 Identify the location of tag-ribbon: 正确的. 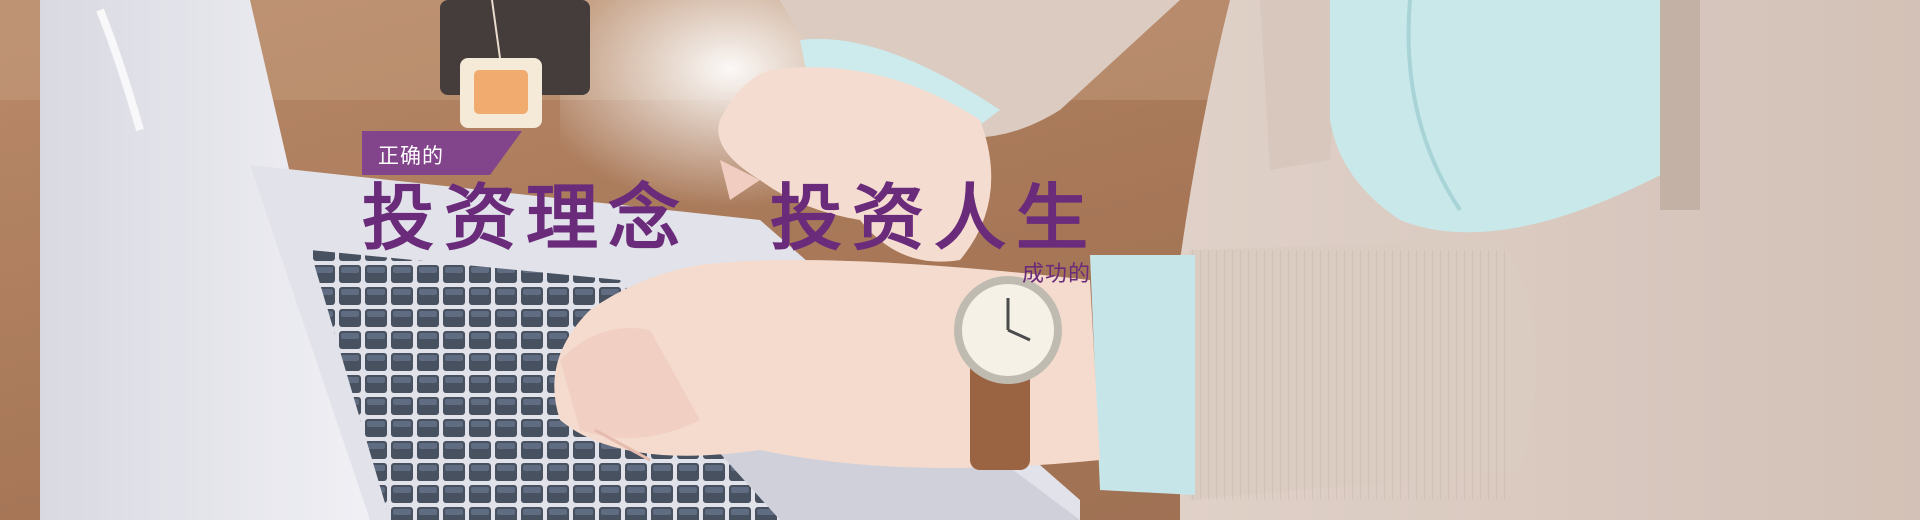
(442, 153).